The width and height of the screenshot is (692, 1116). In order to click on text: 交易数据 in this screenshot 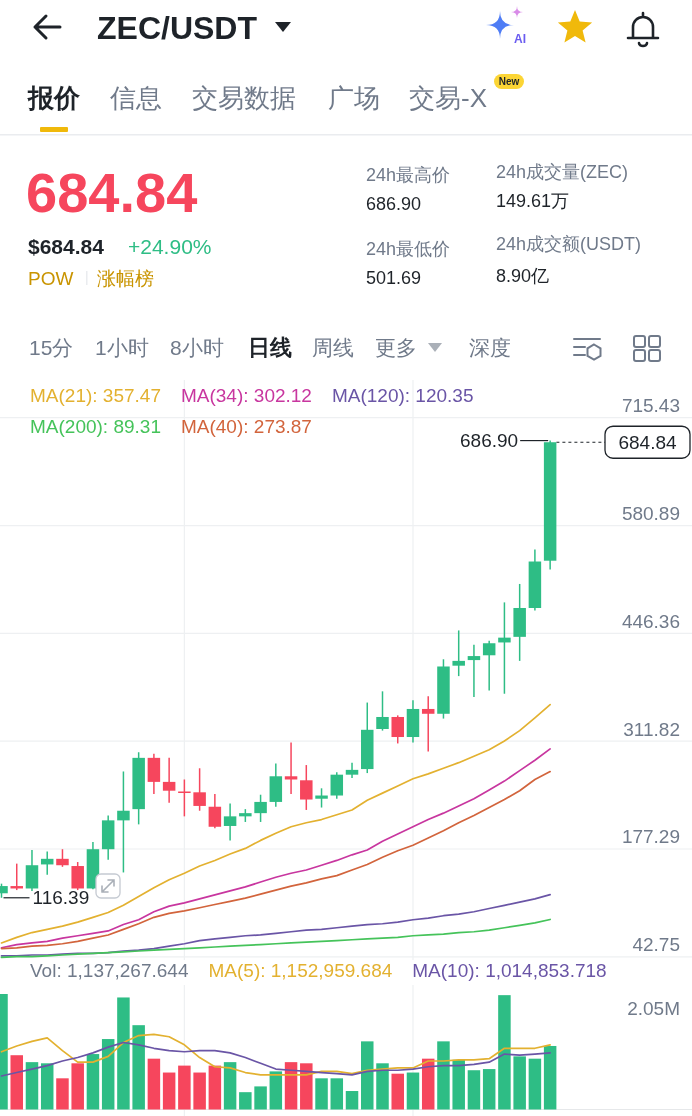, I will do `click(244, 98)`.